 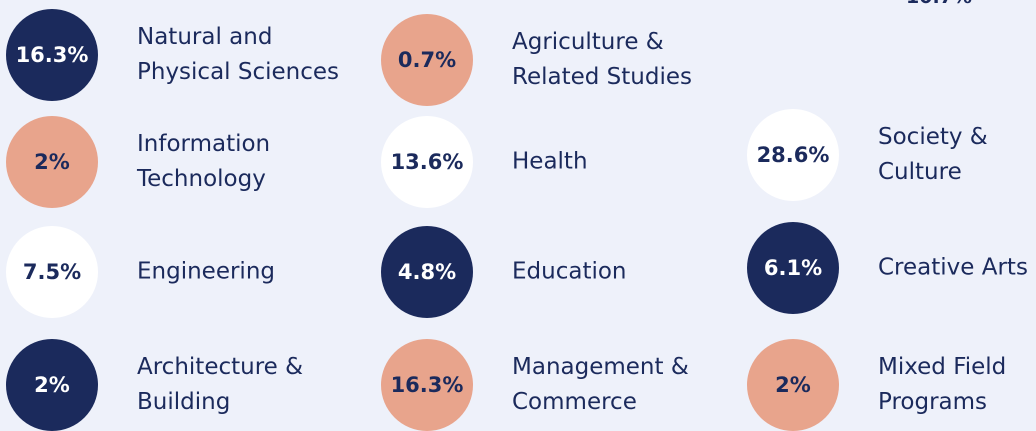 What do you see at coordinates (238, 55) in the screenshot?
I see `field-label: Natural and Physical Sciences` at bounding box center [238, 55].